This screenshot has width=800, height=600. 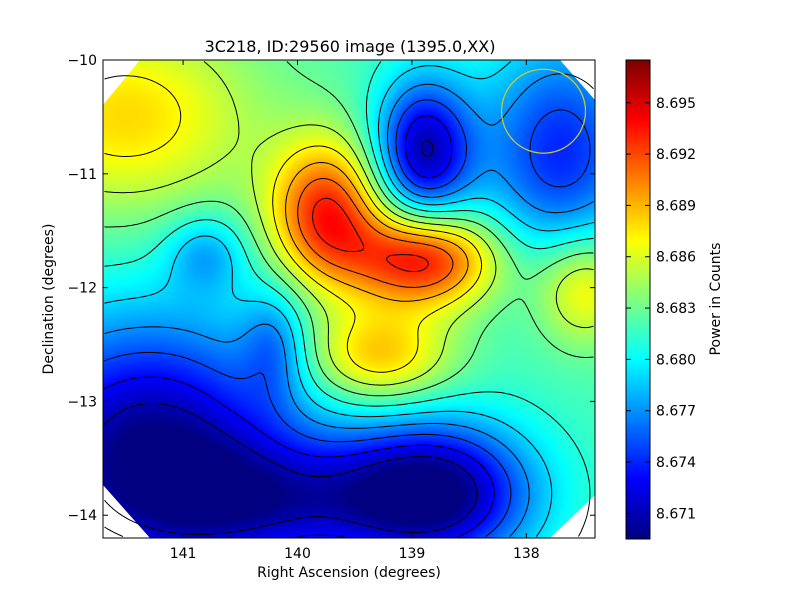 What do you see at coordinates (676, 463) in the screenshot?
I see `colorbar-tick-label: 8.674` at bounding box center [676, 463].